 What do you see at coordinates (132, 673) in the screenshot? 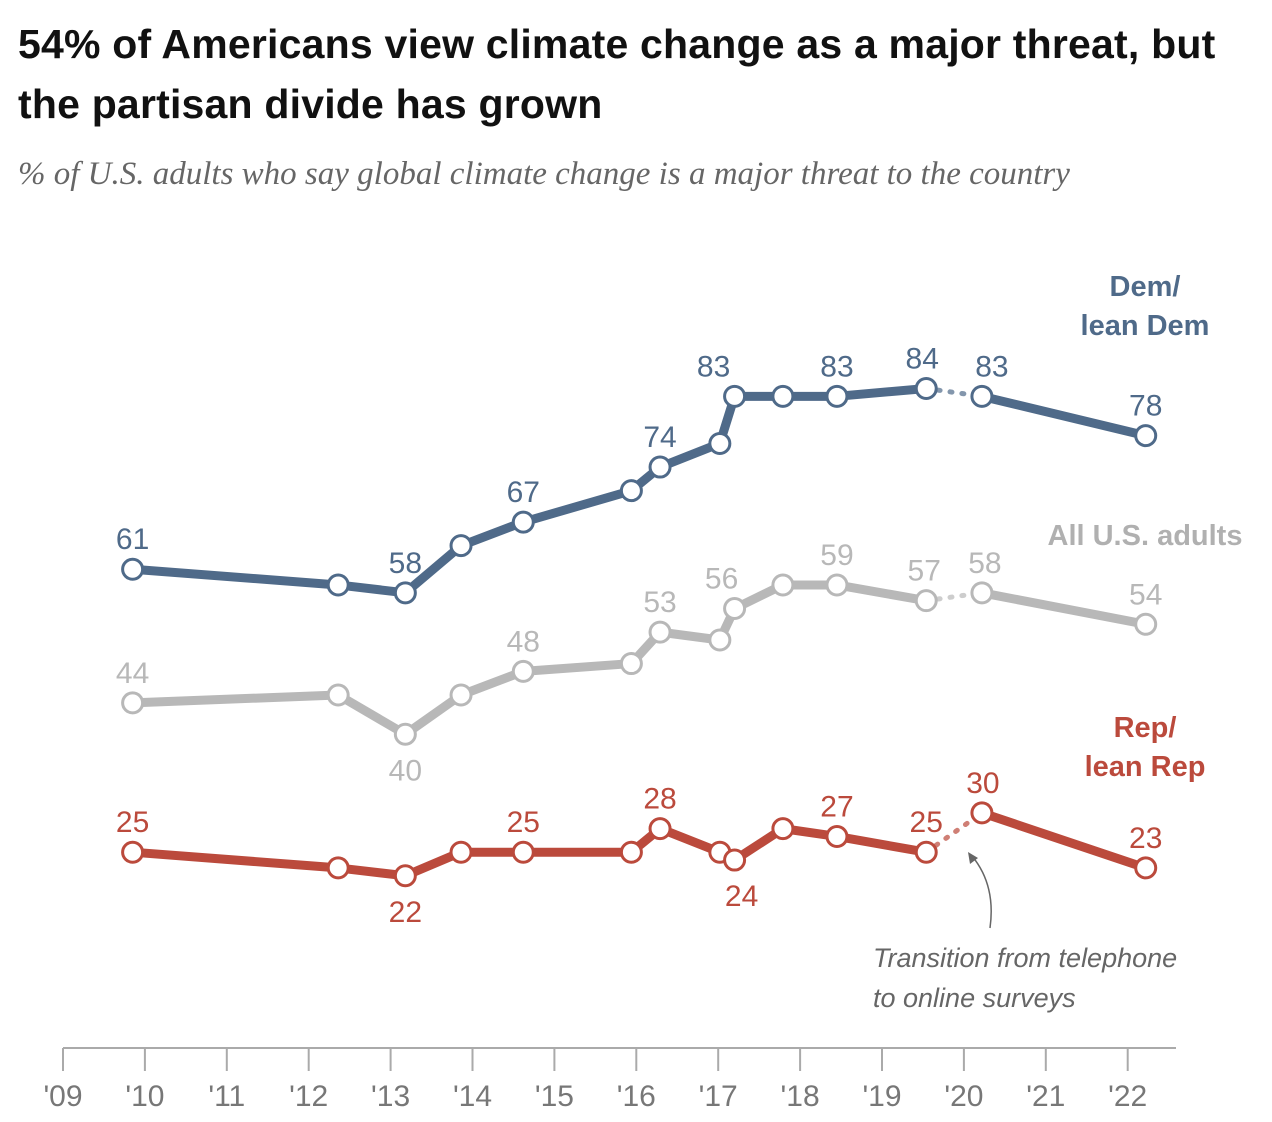
I see `data-label: 44` at bounding box center [132, 673].